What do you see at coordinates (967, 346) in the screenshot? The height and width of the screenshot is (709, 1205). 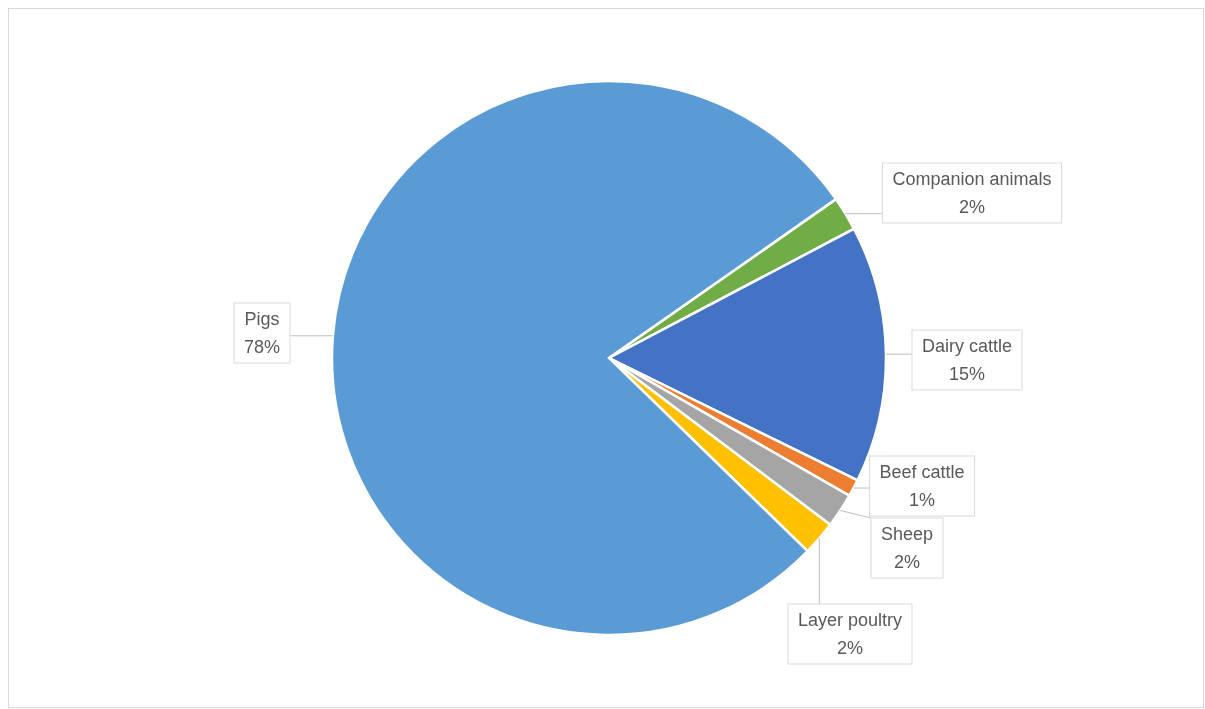 I see `slice-label: Dairy cattle` at bounding box center [967, 346].